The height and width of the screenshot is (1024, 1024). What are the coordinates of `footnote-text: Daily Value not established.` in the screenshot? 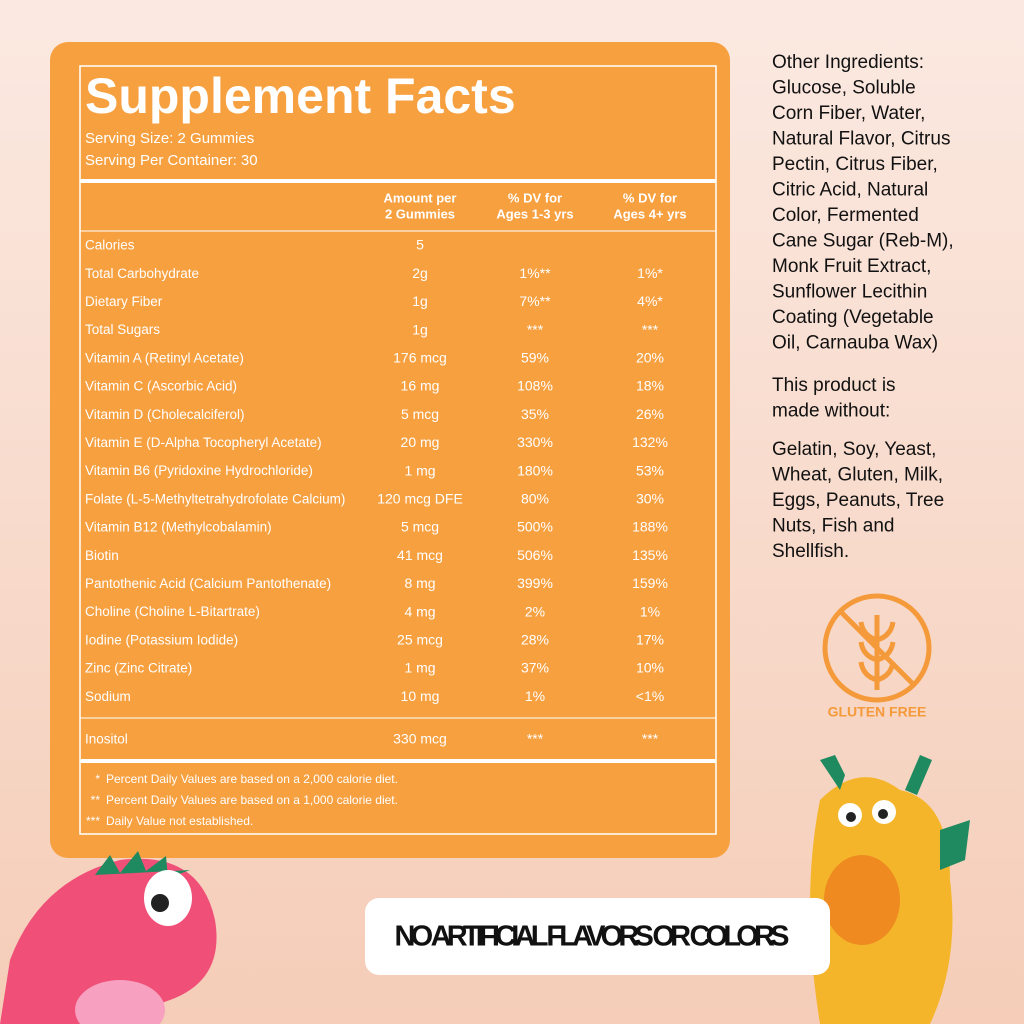 It's located at (179, 821).